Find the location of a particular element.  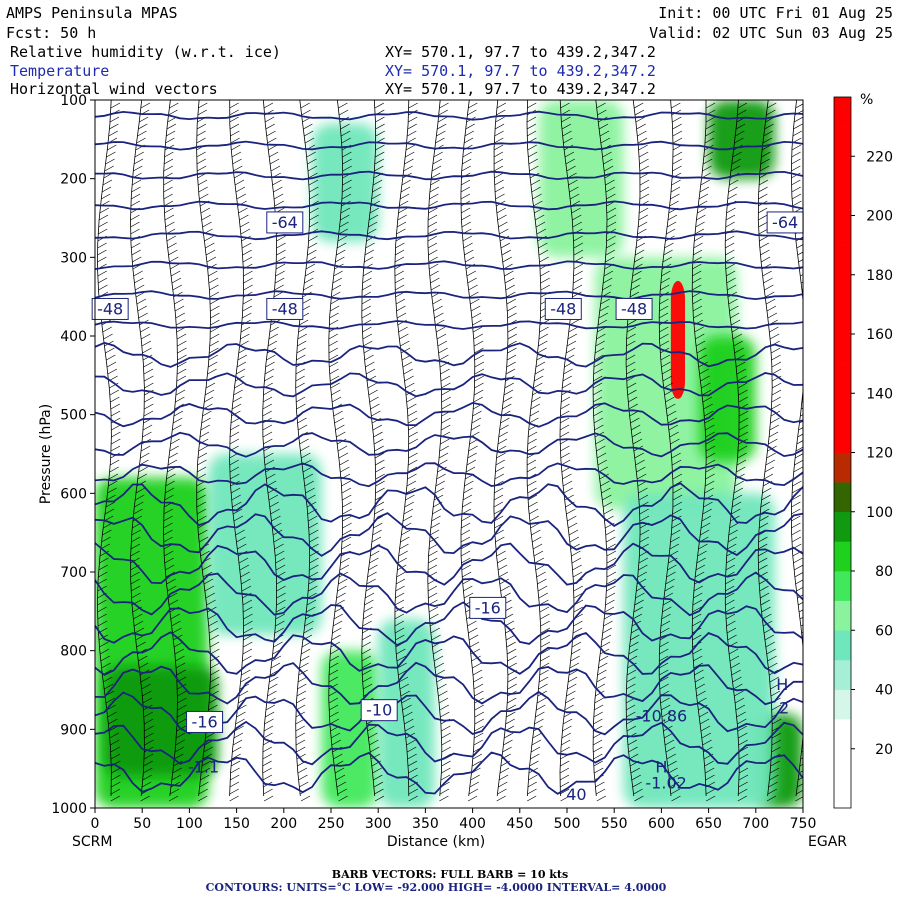

contour-label-box is located at coordinates (488, 607).